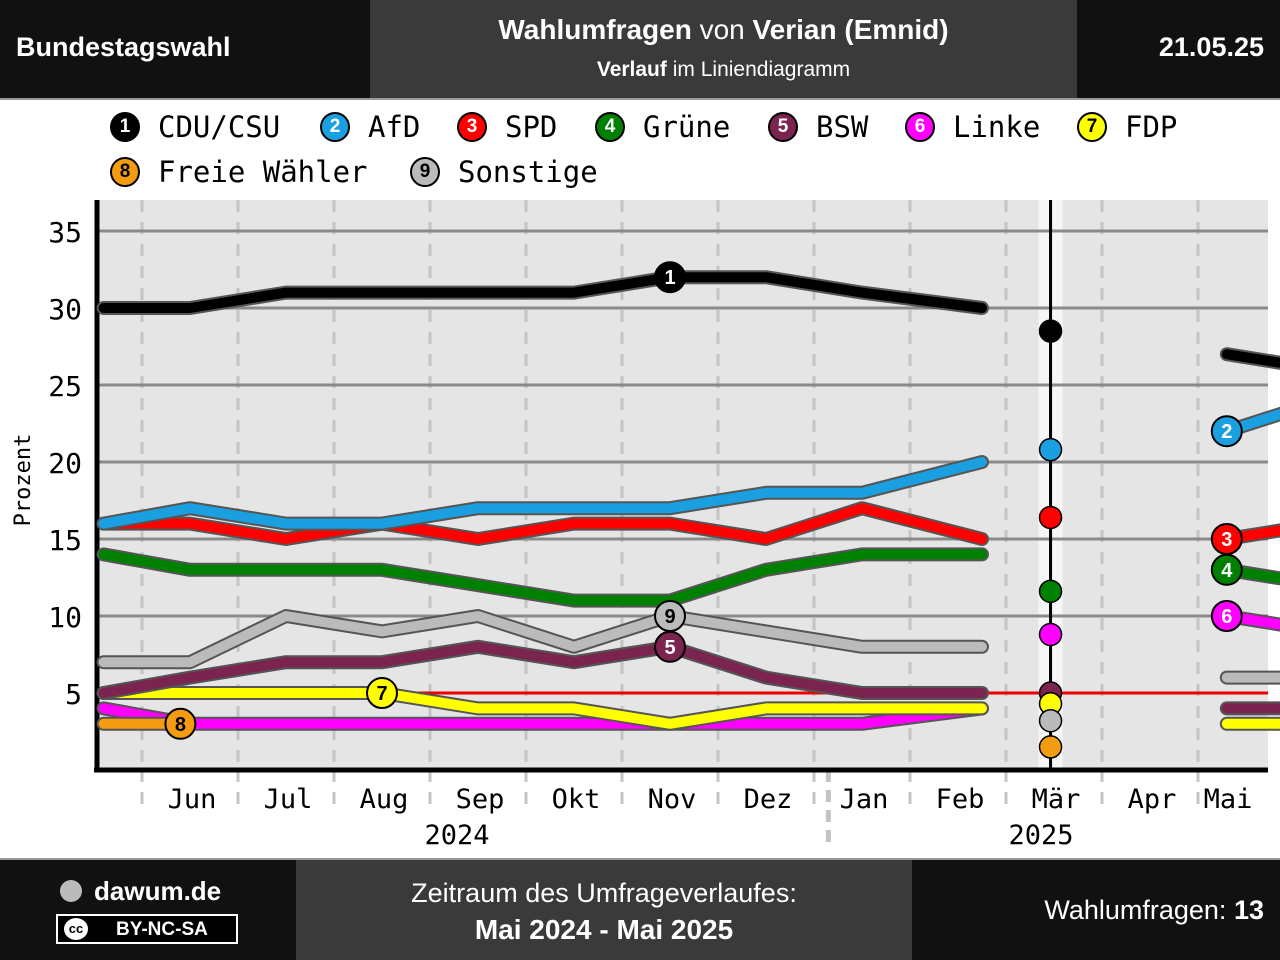  What do you see at coordinates (73, 694) in the screenshot?
I see `y-tick-label: 5` at bounding box center [73, 694].